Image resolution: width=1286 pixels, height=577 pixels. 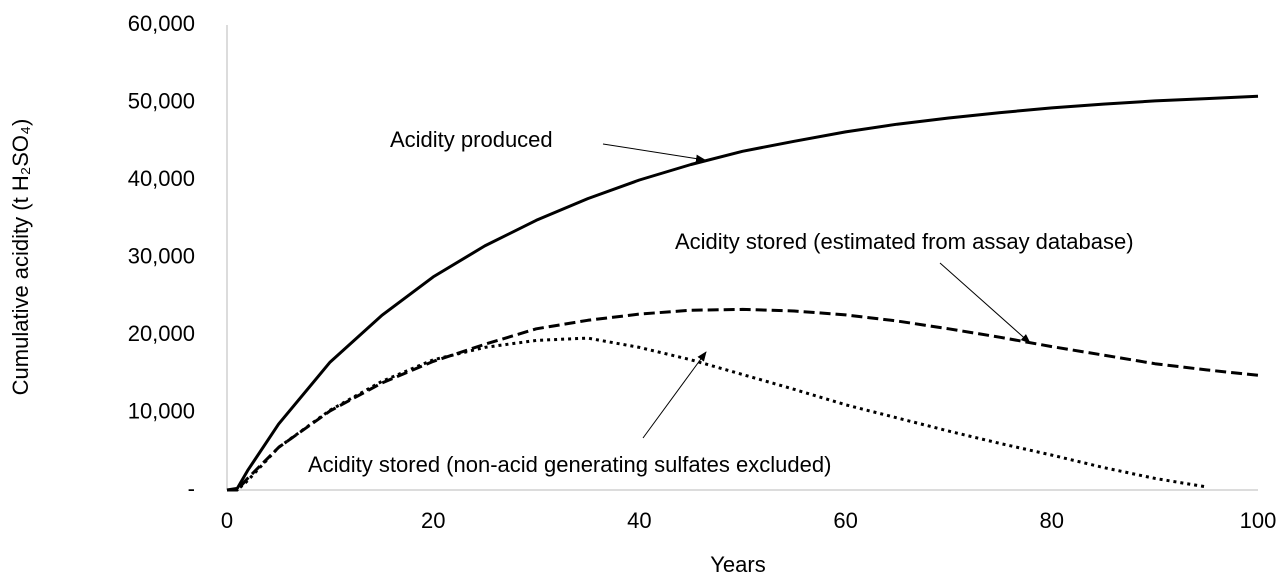 I want to click on x-axis-label: Years, so click(x=737, y=564).